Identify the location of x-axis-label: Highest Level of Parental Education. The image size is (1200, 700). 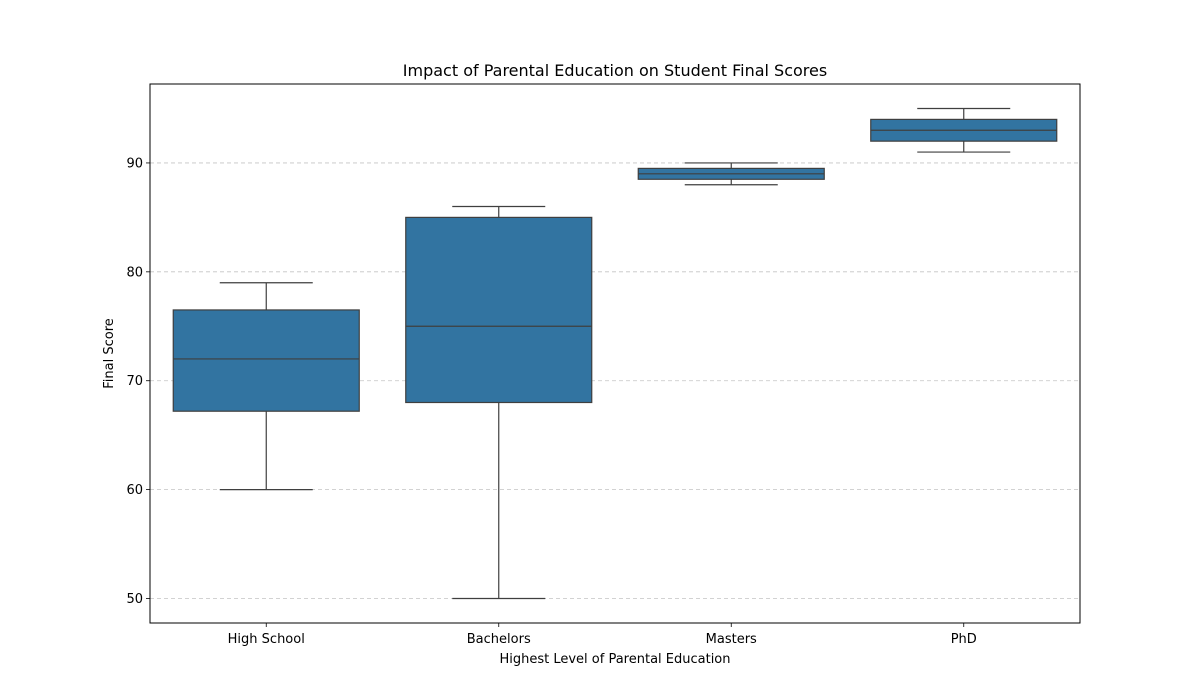
(614, 659).